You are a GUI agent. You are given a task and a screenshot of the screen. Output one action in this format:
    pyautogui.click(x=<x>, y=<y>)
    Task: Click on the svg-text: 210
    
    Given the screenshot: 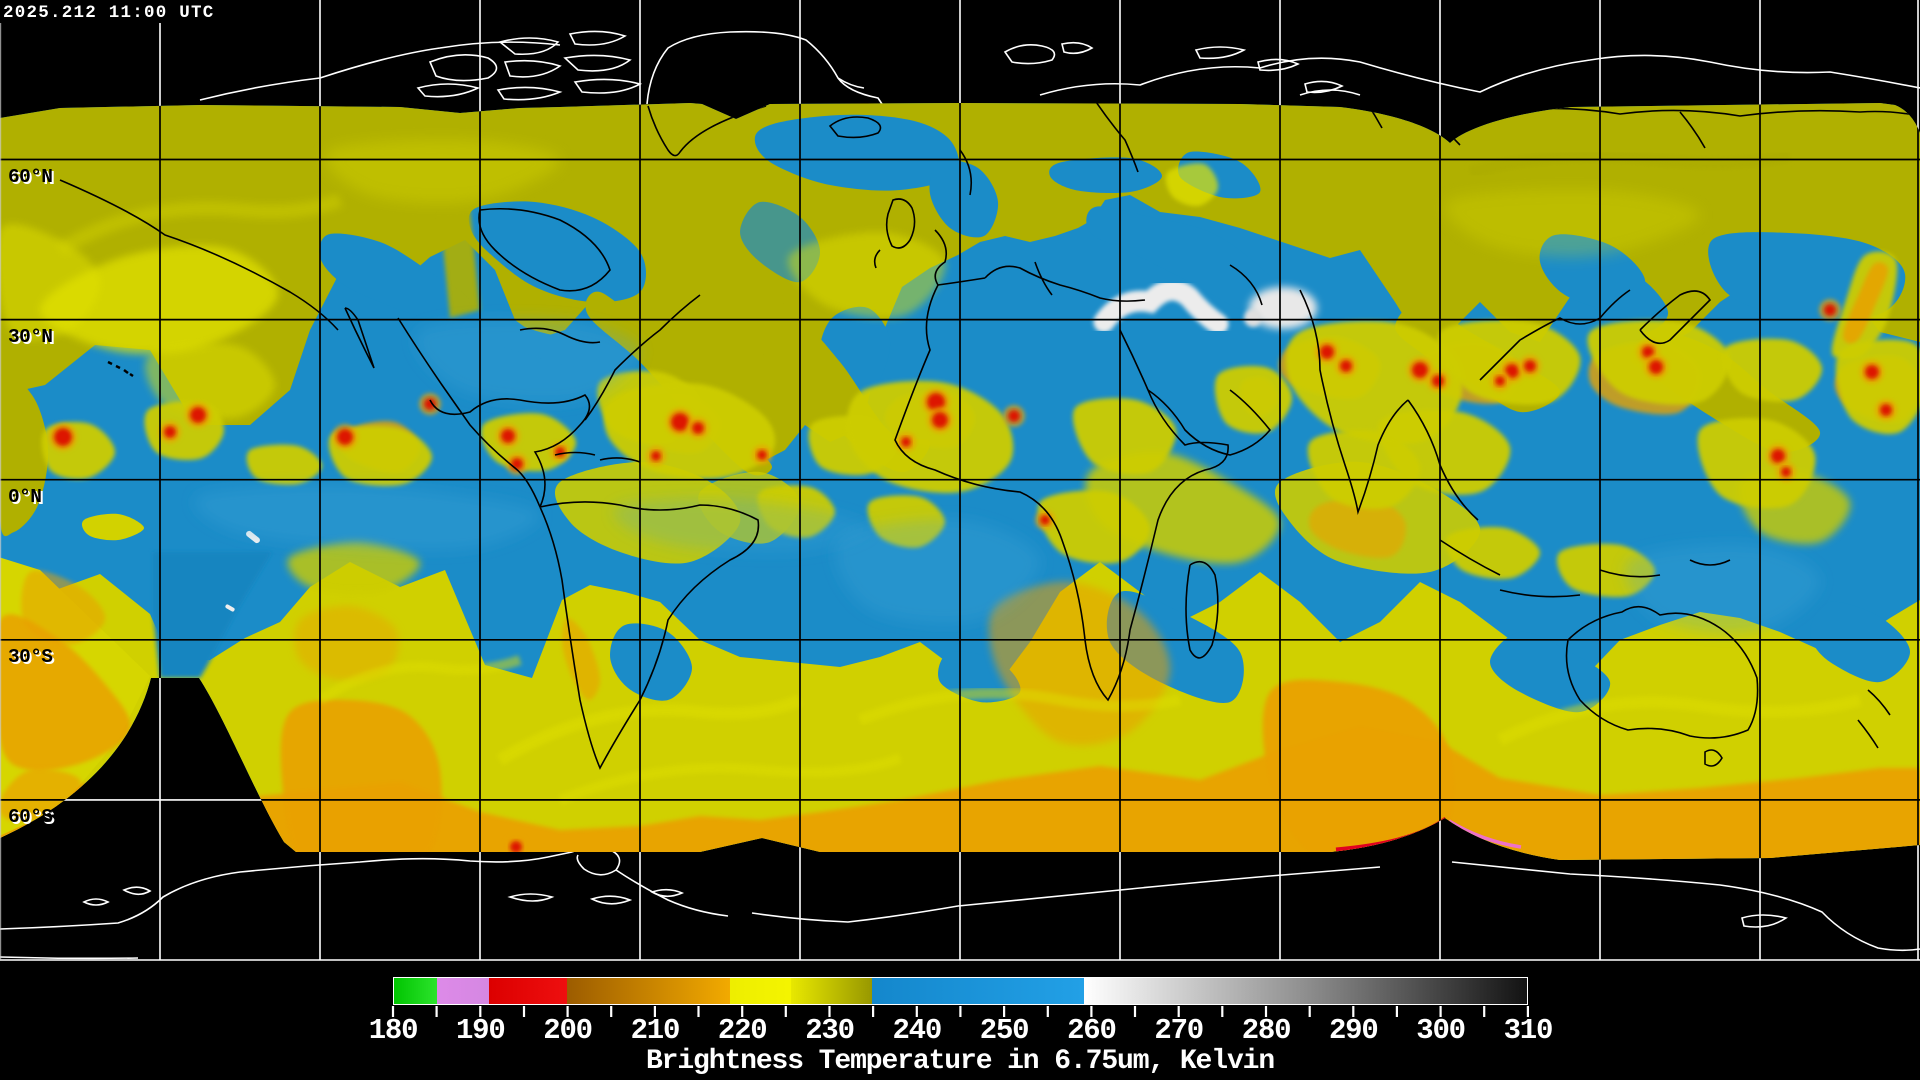 What is the action you would take?
    pyautogui.click(x=655, y=1030)
    